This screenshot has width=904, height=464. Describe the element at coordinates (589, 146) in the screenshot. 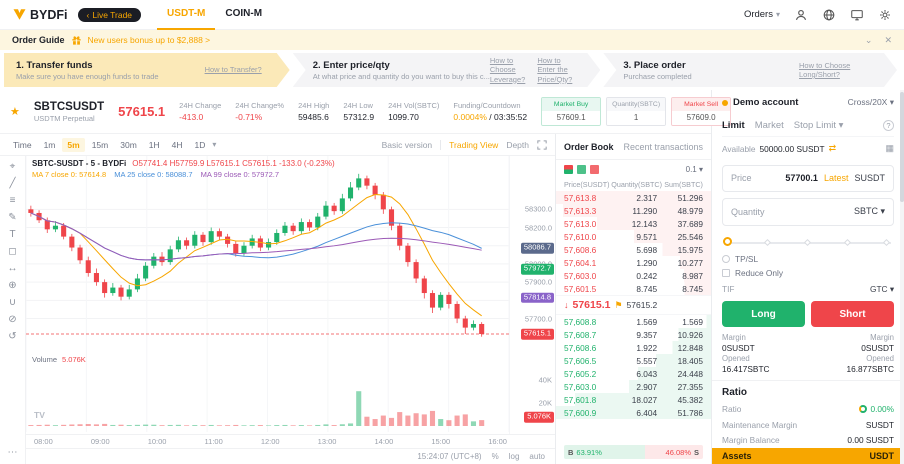

I see `tab-order-book: Order Book` at that location.